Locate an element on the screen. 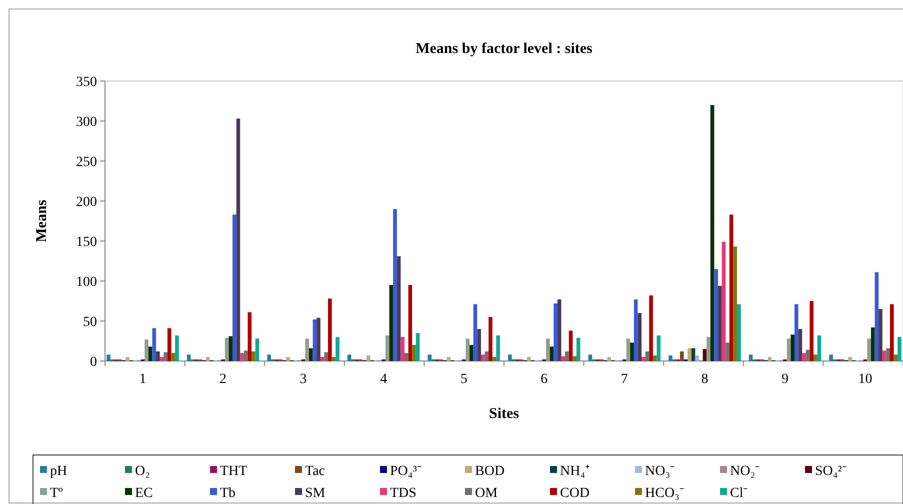 Image resolution: width=903 pixels, height=504 pixels. legend-label: NH₄⁺ is located at coordinates (575, 471).